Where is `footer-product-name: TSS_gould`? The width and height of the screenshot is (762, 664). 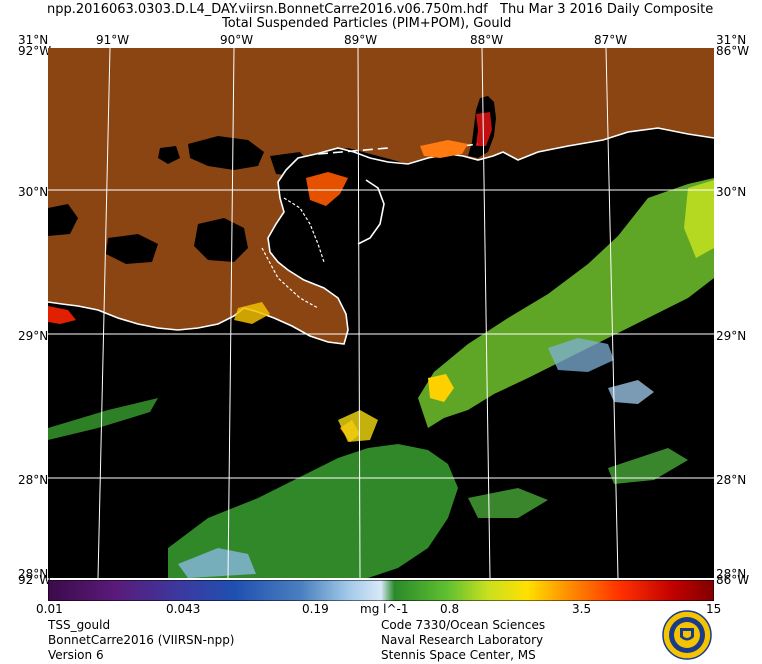 footer-product-name: TSS_gould is located at coordinates (79, 625).